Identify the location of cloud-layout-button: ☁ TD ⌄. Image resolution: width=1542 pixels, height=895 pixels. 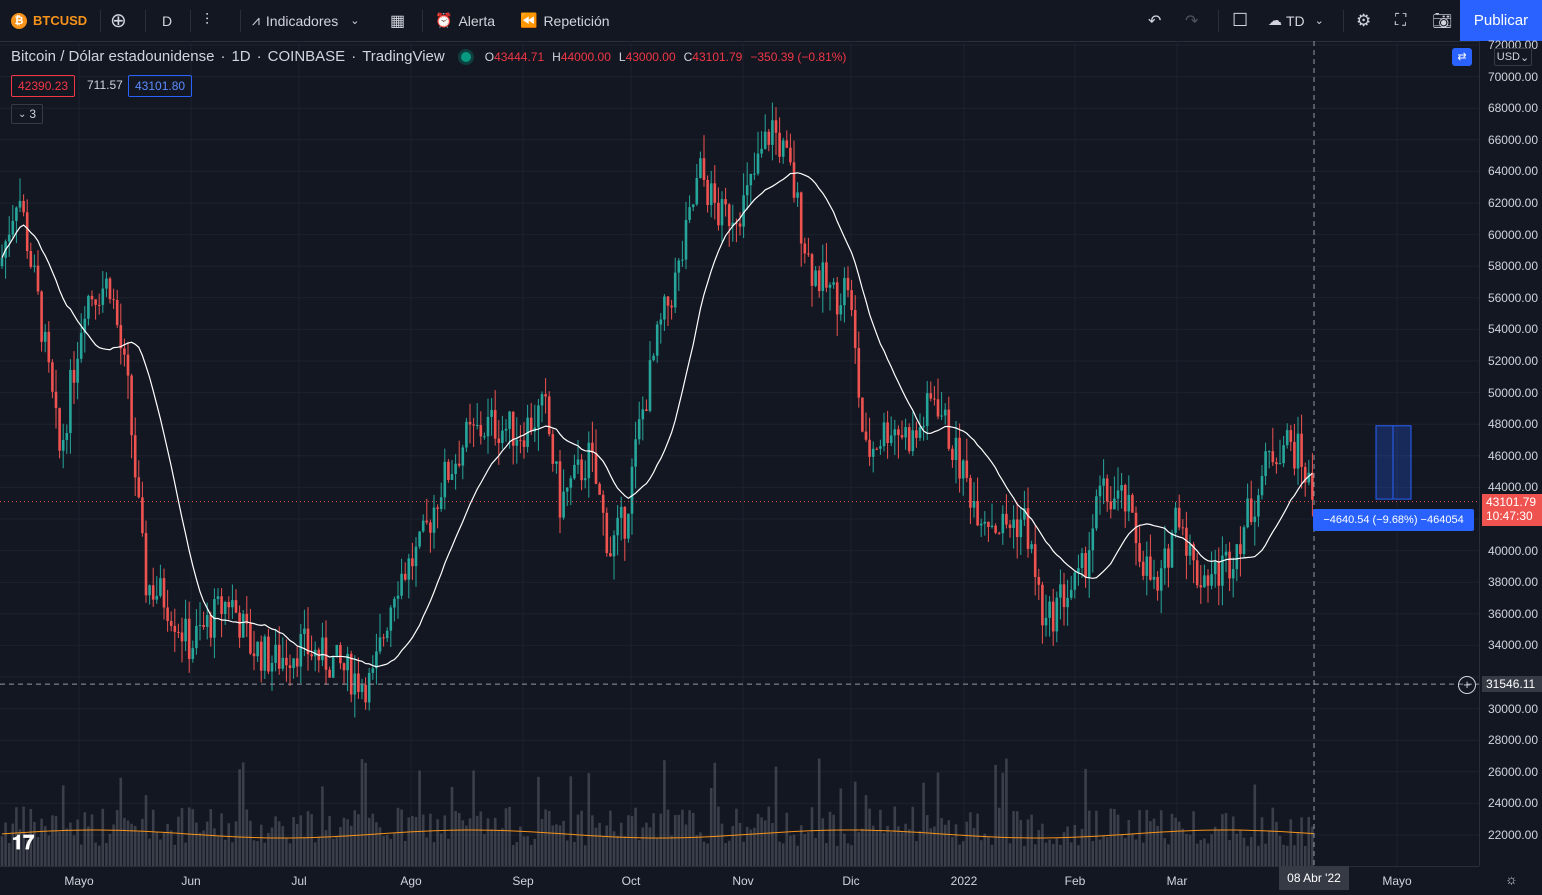
(1296, 20).